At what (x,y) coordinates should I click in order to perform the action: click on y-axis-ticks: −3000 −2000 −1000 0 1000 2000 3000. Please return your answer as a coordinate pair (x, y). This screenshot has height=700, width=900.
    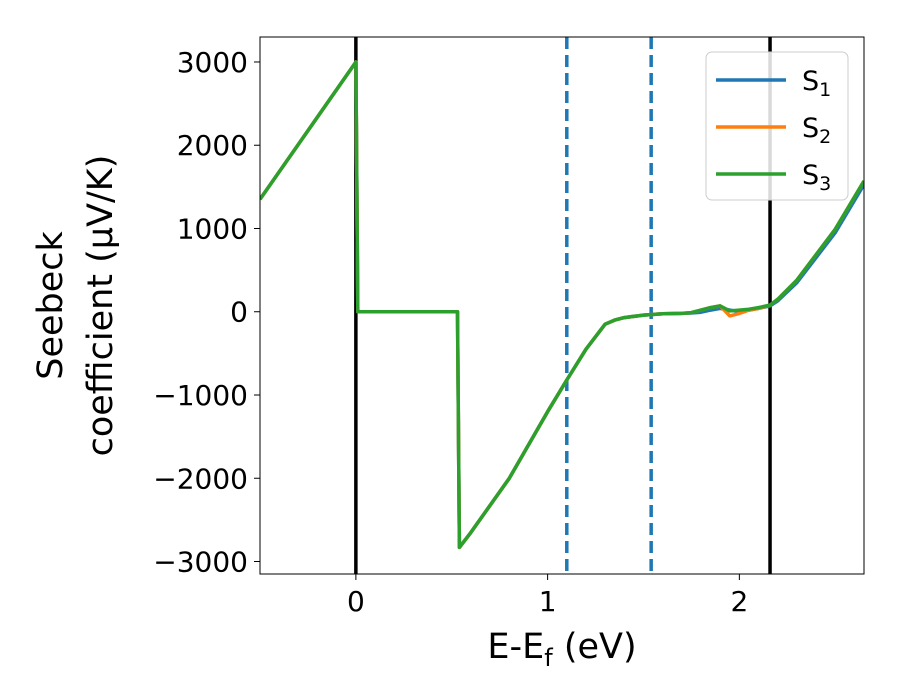
    Looking at the image, I should click on (206, 312).